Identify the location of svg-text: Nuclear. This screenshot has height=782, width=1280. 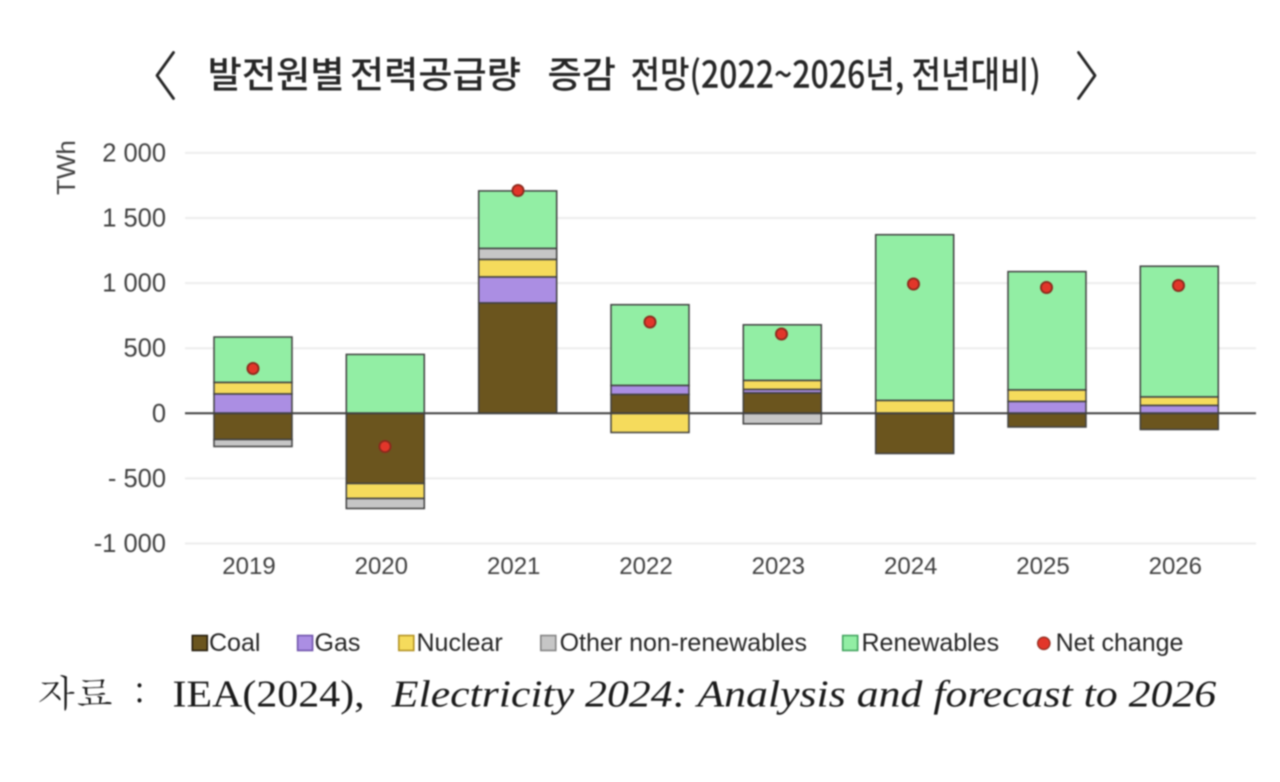
(460, 643).